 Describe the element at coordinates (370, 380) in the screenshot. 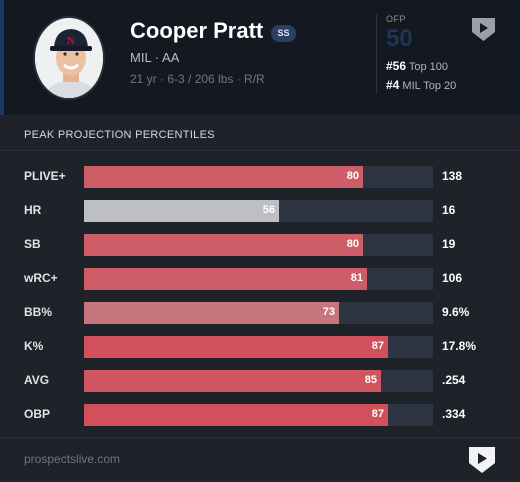

I see `percentile-label: 85` at that location.